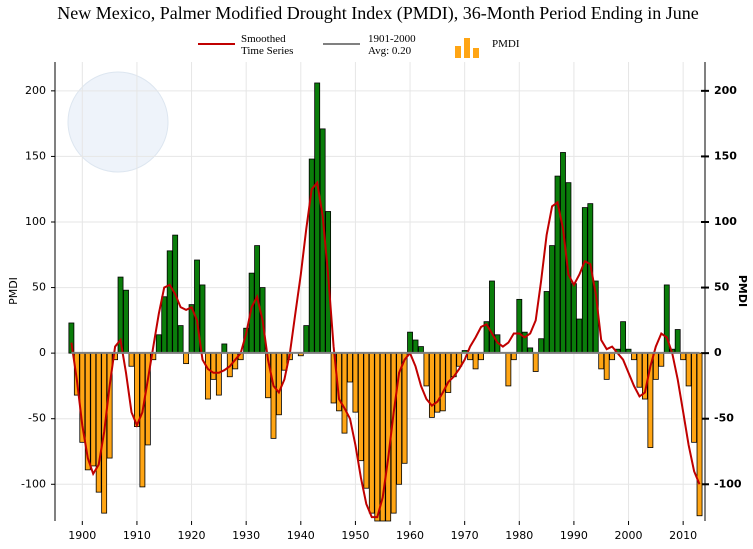  Describe the element at coordinates (519, 535) in the screenshot. I see `x-tick-label: 1980` at that location.